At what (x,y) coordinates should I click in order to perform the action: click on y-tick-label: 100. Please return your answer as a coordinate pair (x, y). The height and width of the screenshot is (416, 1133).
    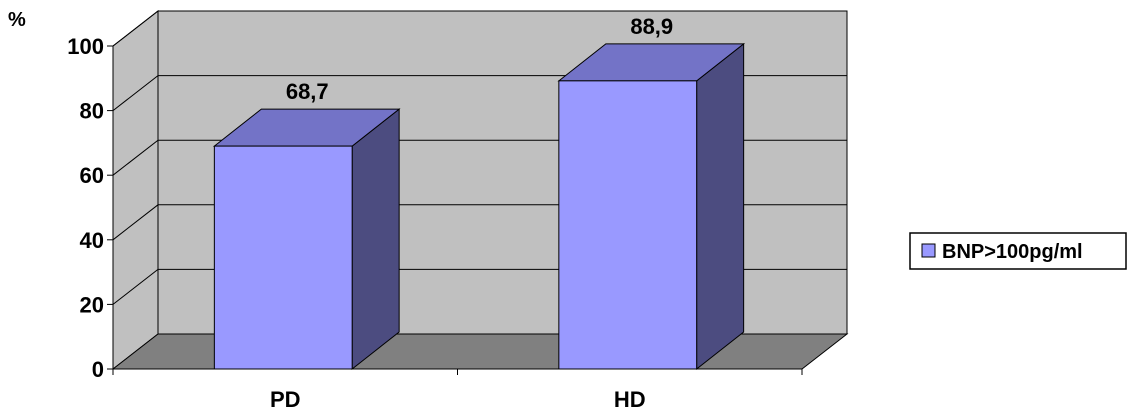
    Looking at the image, I should click on (85, 46).